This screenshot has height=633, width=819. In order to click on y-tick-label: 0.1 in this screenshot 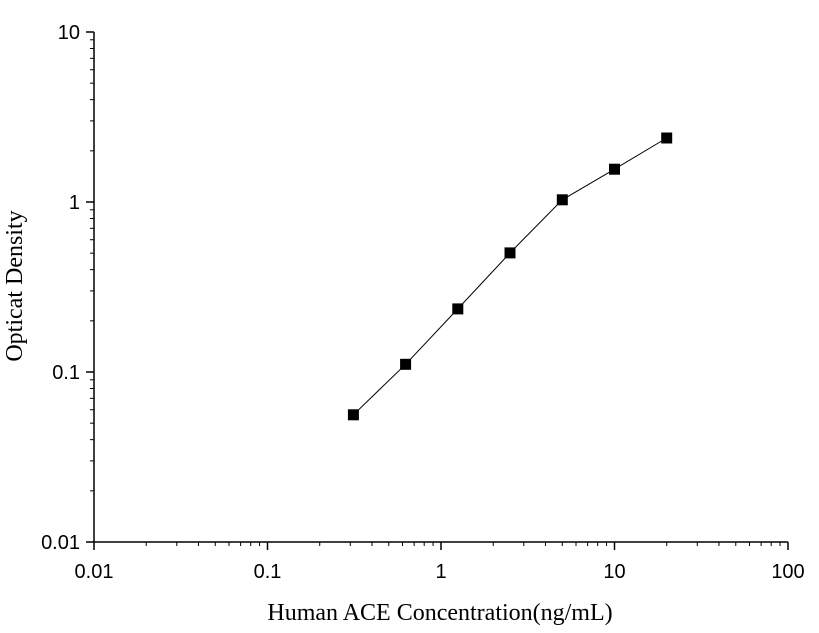, I will do `click(66, 373)`.